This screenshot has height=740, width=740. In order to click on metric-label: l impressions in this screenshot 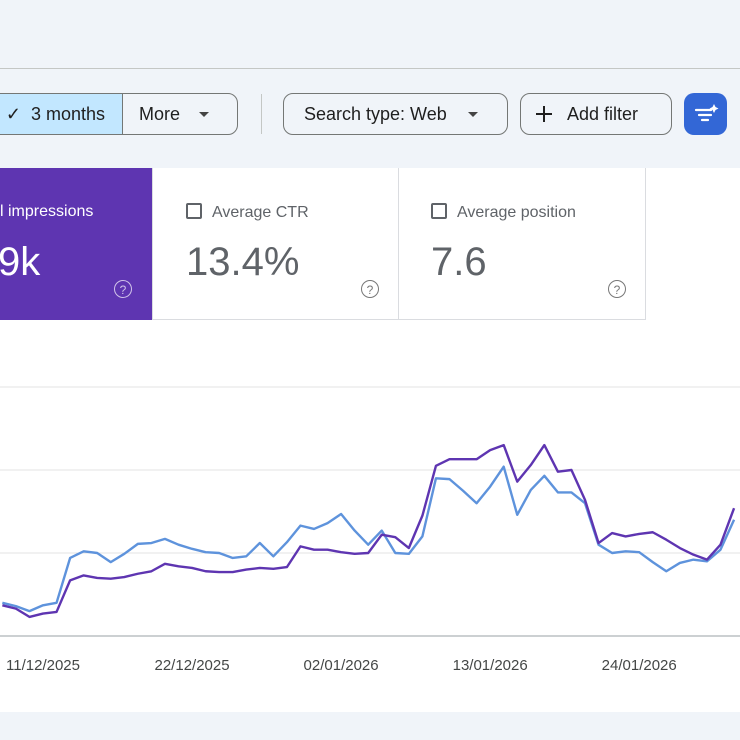, I will do `click(47, 211)`.